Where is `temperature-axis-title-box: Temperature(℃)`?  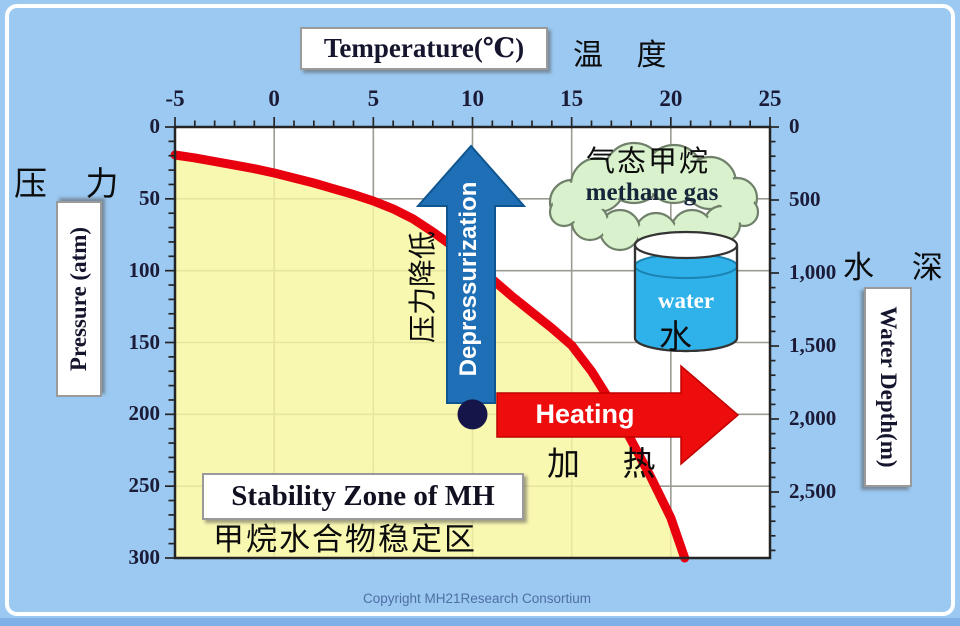 temperature-axis-title-box: Temperature(℃) is located at coordinates (424, 48).